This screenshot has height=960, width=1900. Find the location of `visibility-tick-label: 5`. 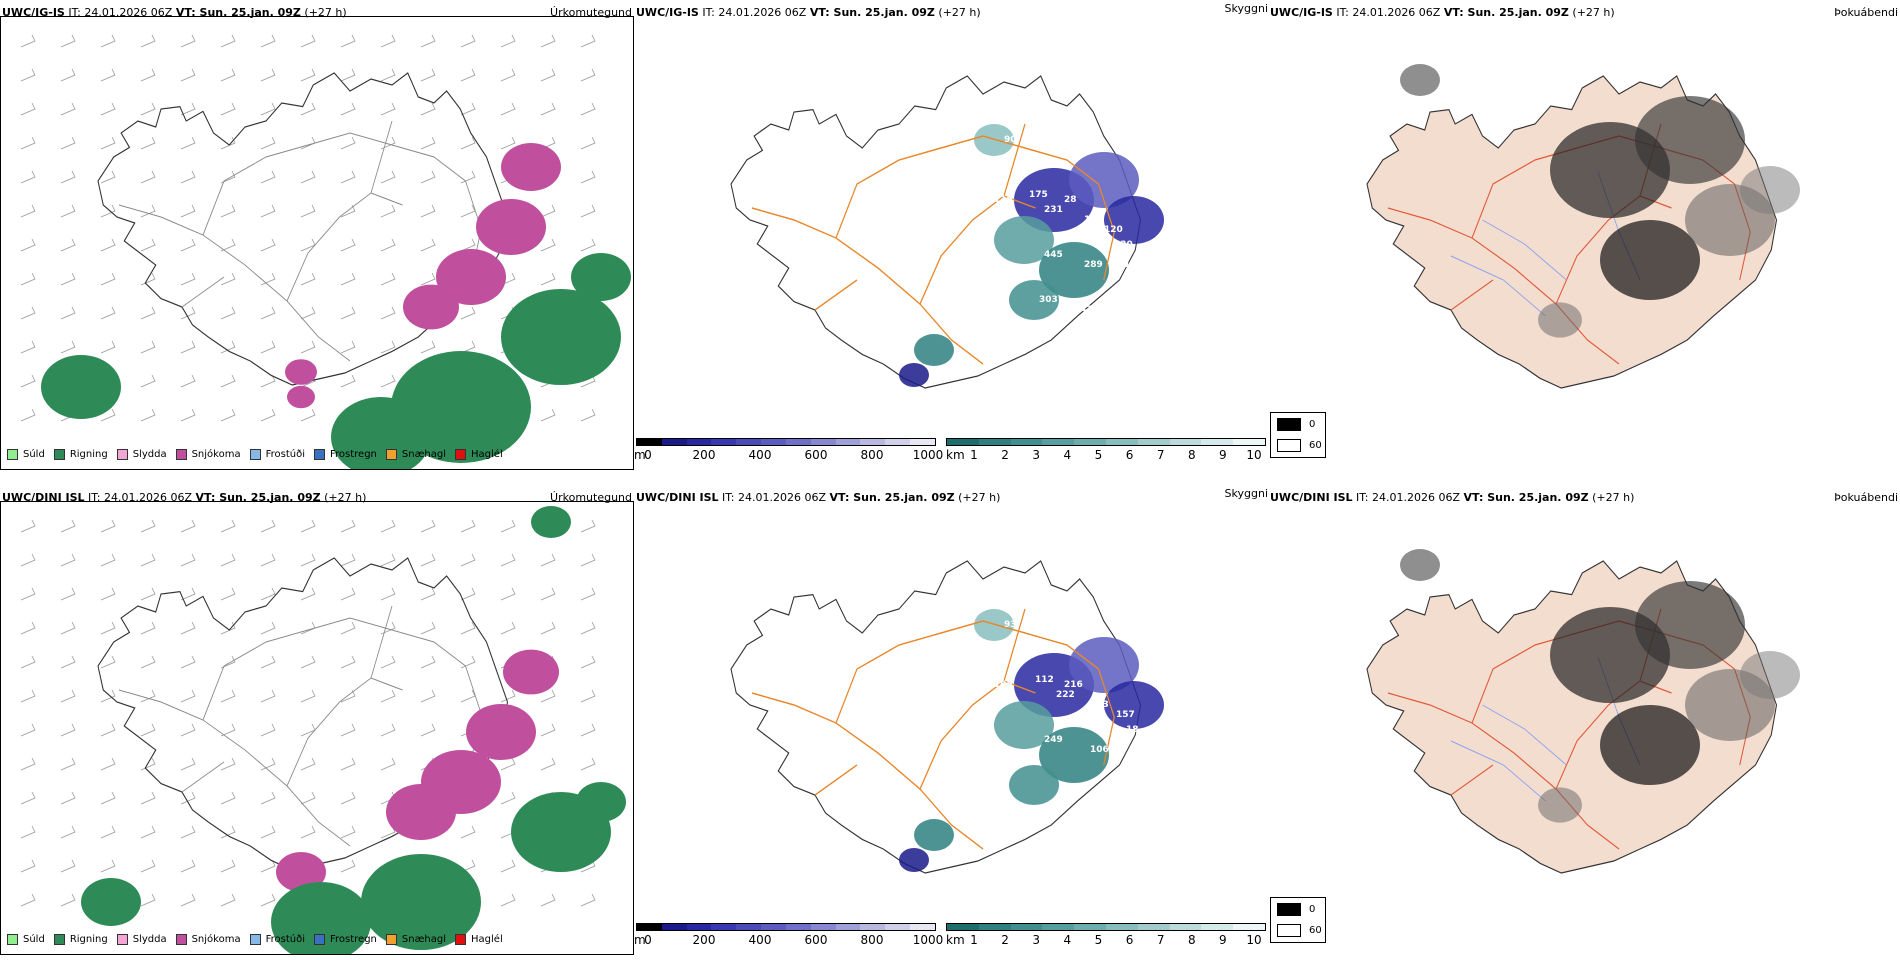

visibility-tick-label: 5 is located at coordinates (1098, 455).